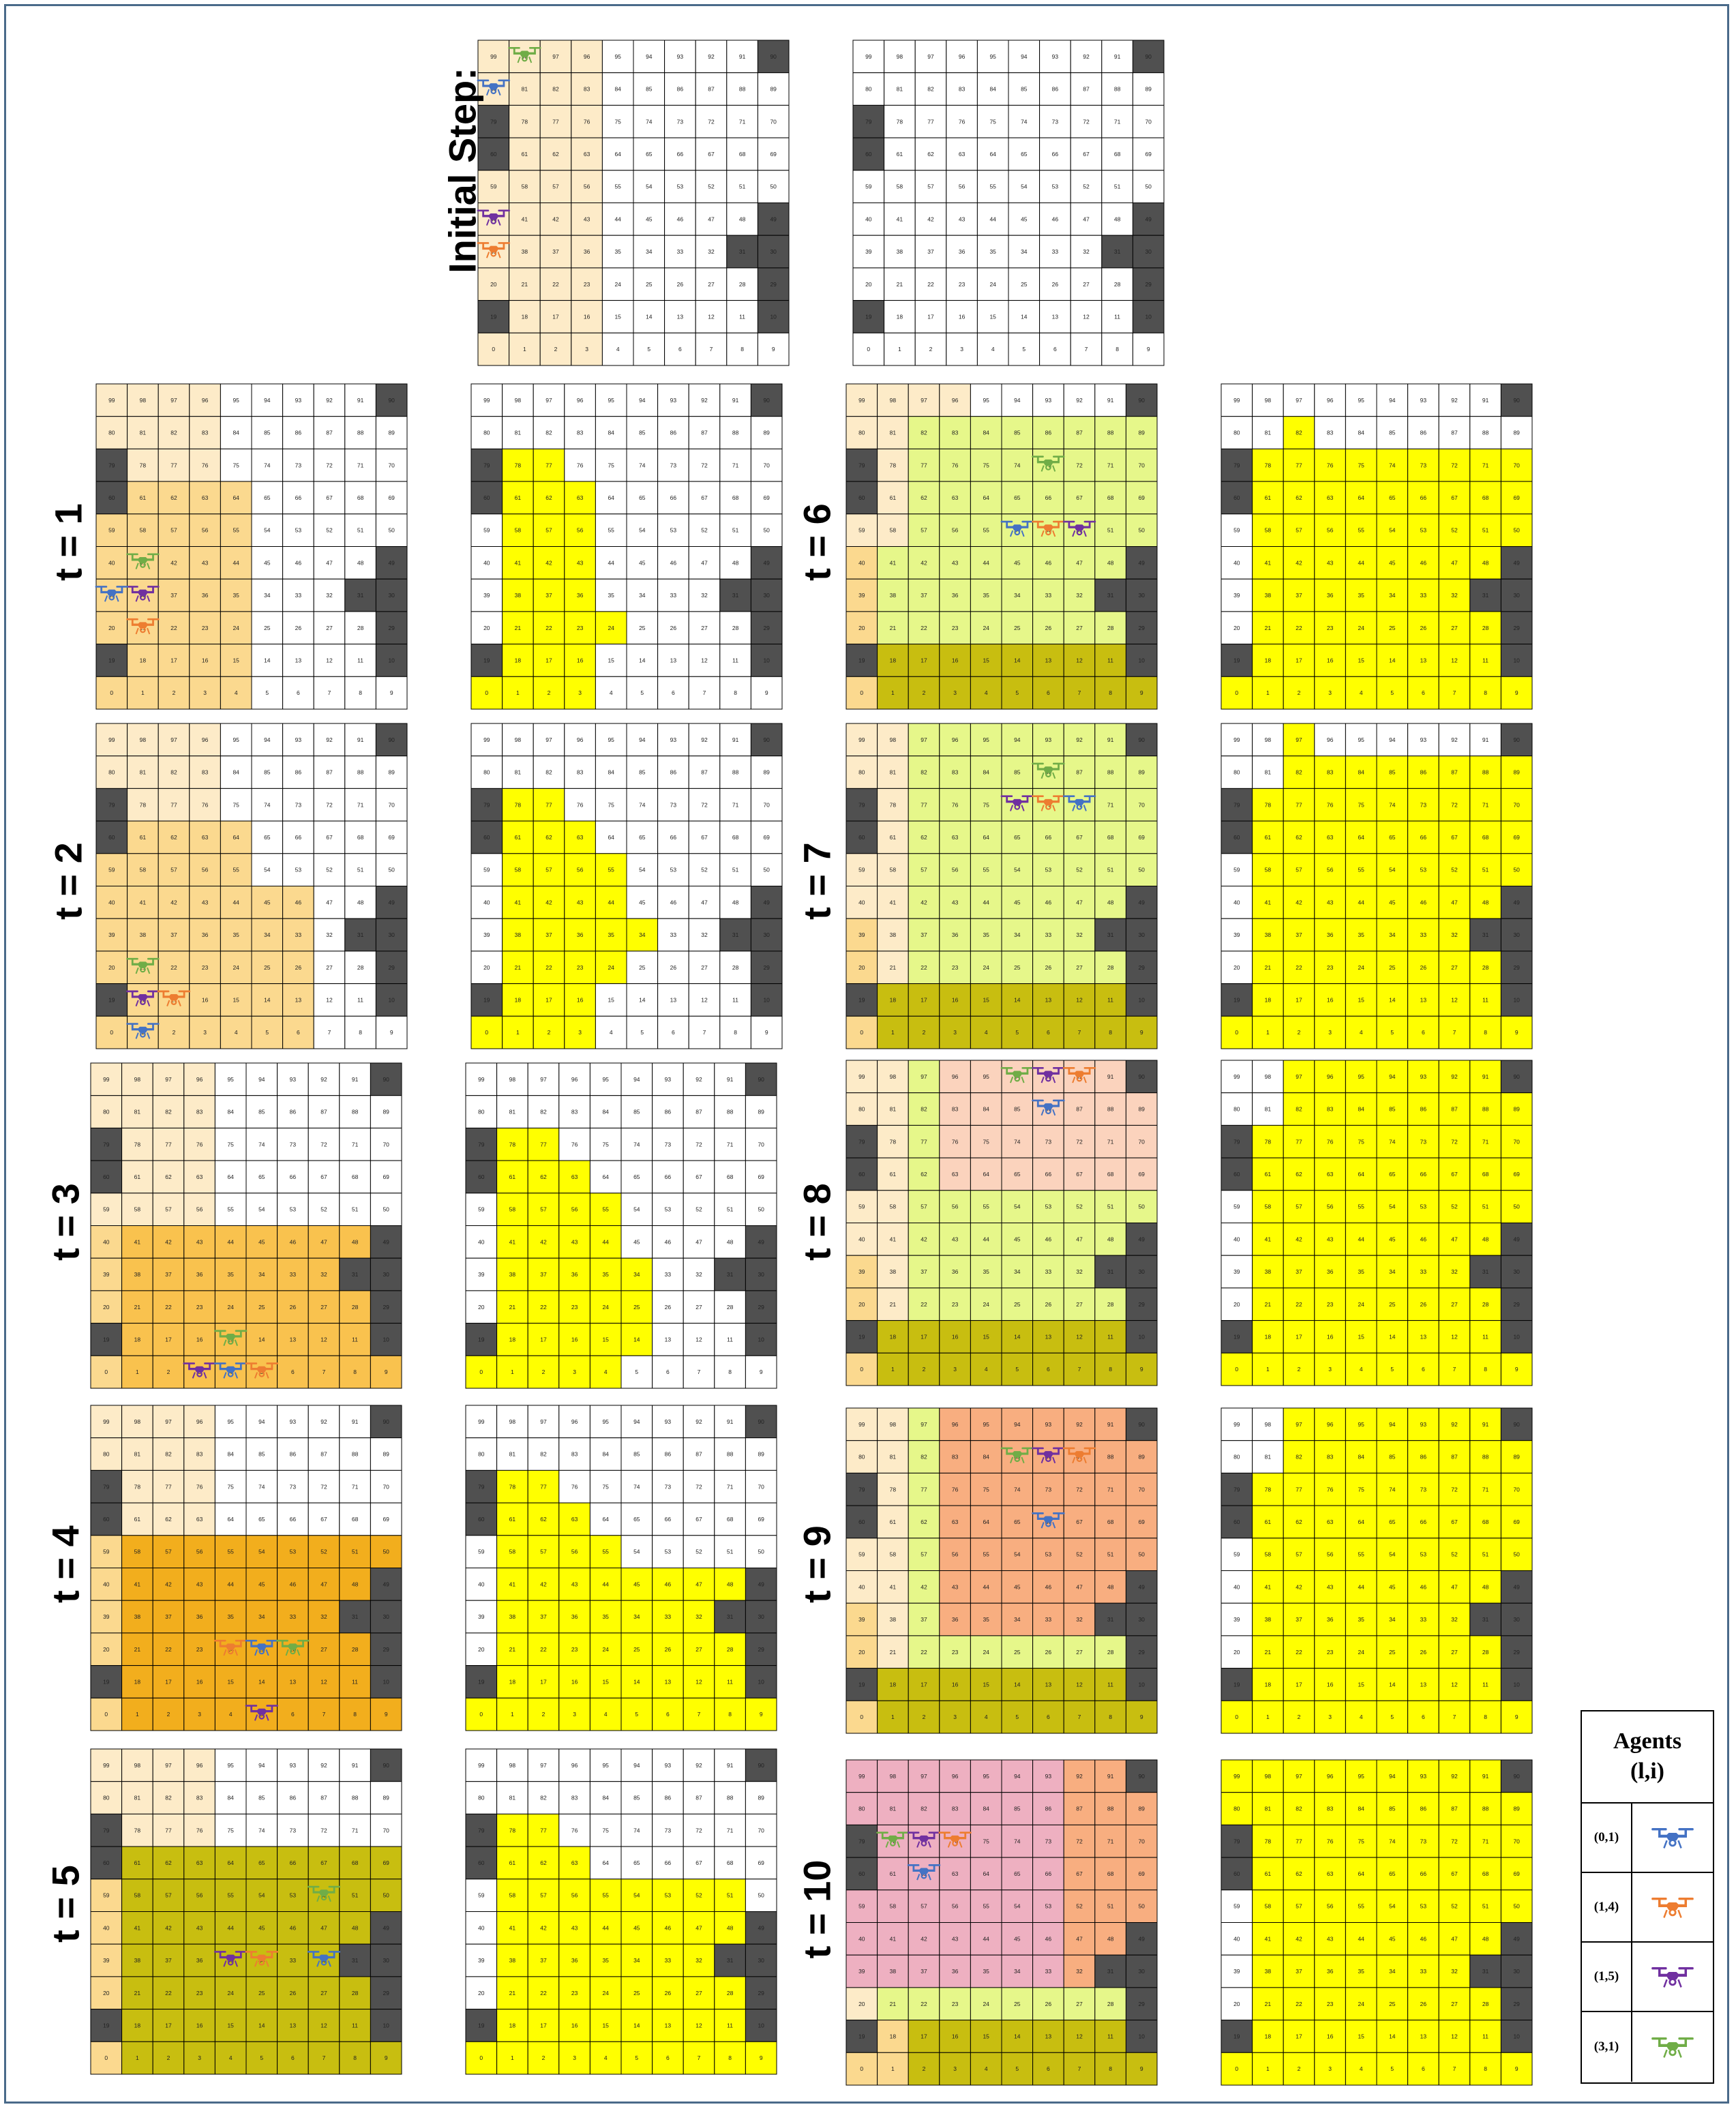  What do you see at coordinates (1485, 1239) in the screenshot?
I see `cell-number: 48` at bounding box center [1485, 1239].